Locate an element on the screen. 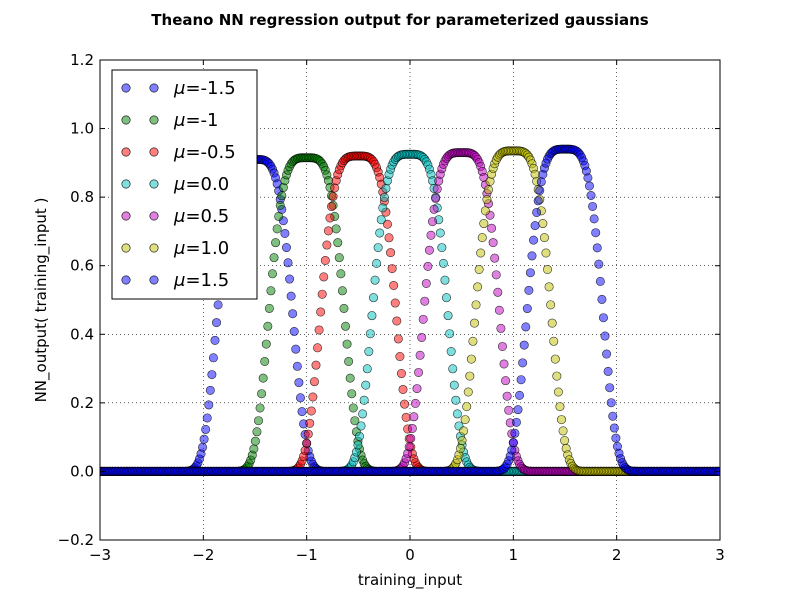 Image resolution: width=800 pixels, height=600 pixels. x-tick-label: 2 is located at coordinates (617, 555).